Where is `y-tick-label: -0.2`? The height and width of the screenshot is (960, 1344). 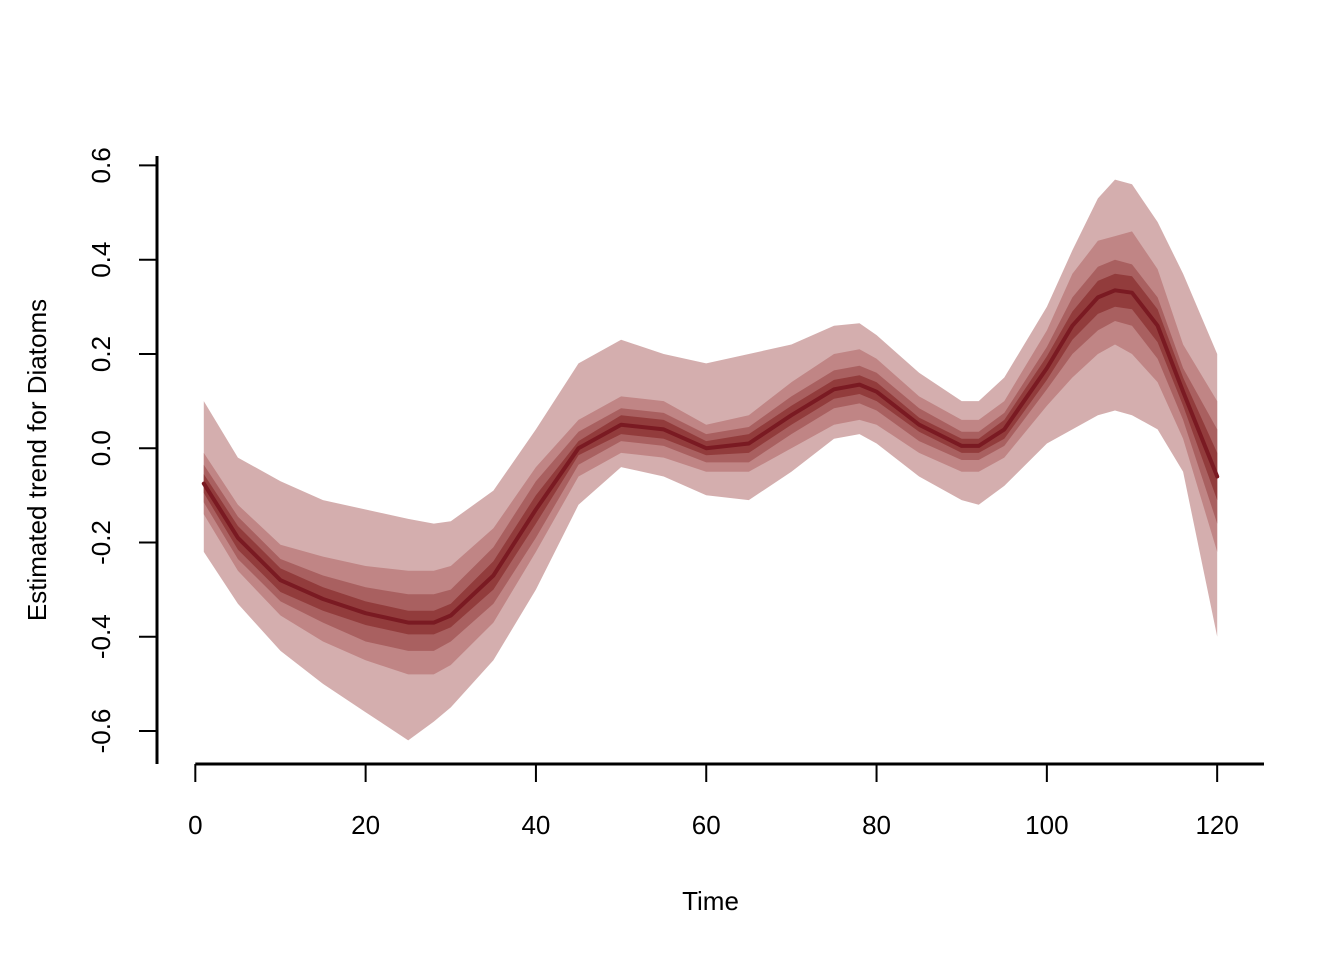
y-tick-label: -0.2 is located at coordinates (101, 542).